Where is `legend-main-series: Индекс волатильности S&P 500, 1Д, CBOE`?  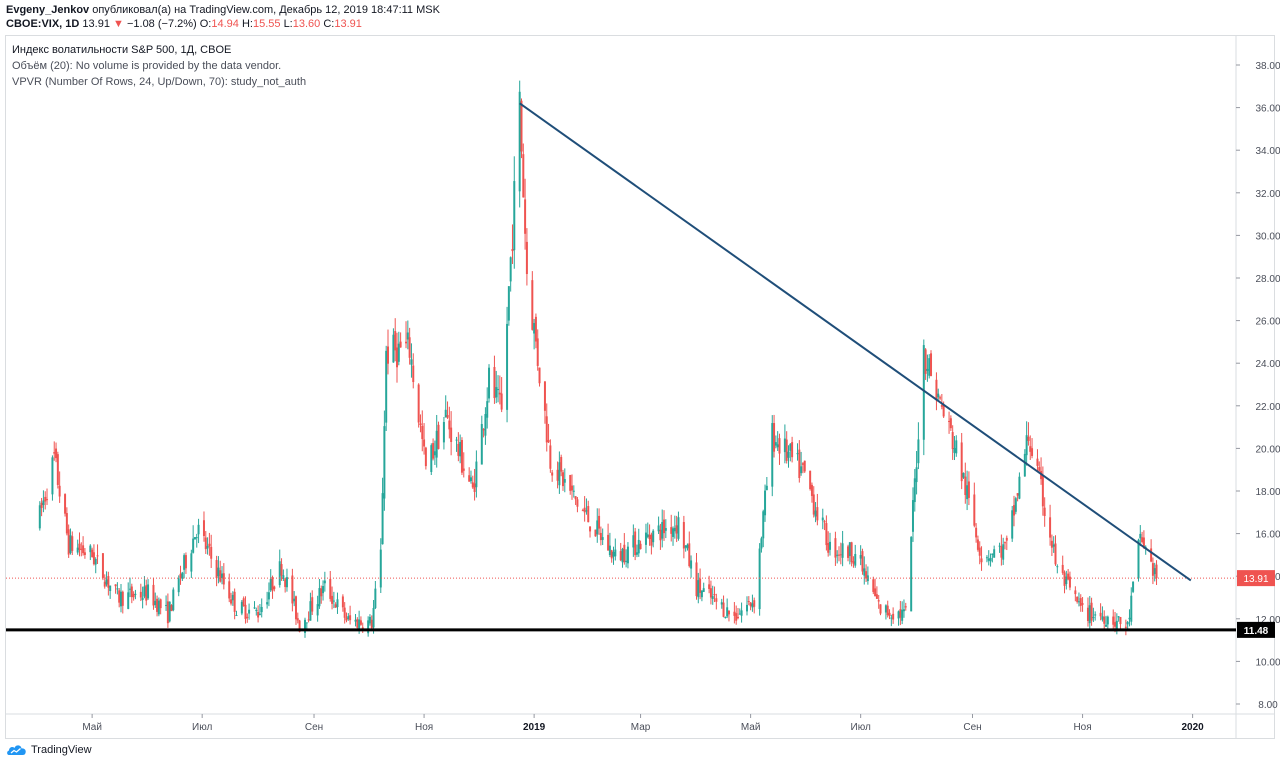
legend-main-series: Индекс волатильности S&P 500, 1Д, CBOE is located at coordinates (122, 50).